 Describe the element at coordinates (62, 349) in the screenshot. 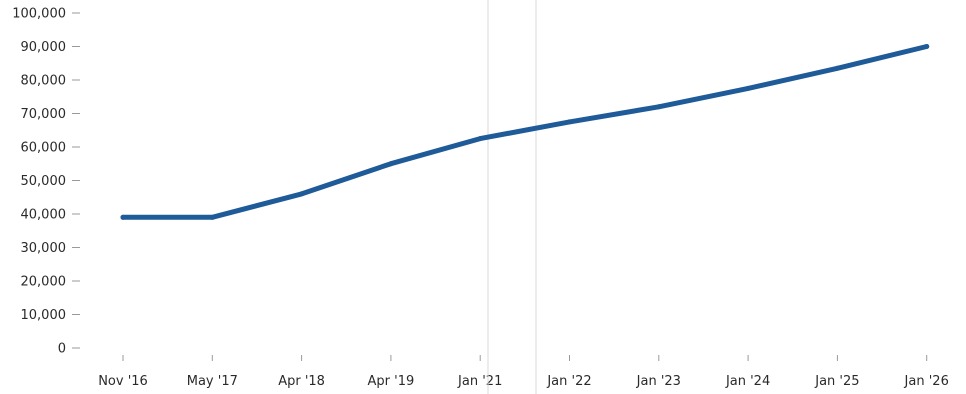

I see `y-tick-label: 0` at that location.